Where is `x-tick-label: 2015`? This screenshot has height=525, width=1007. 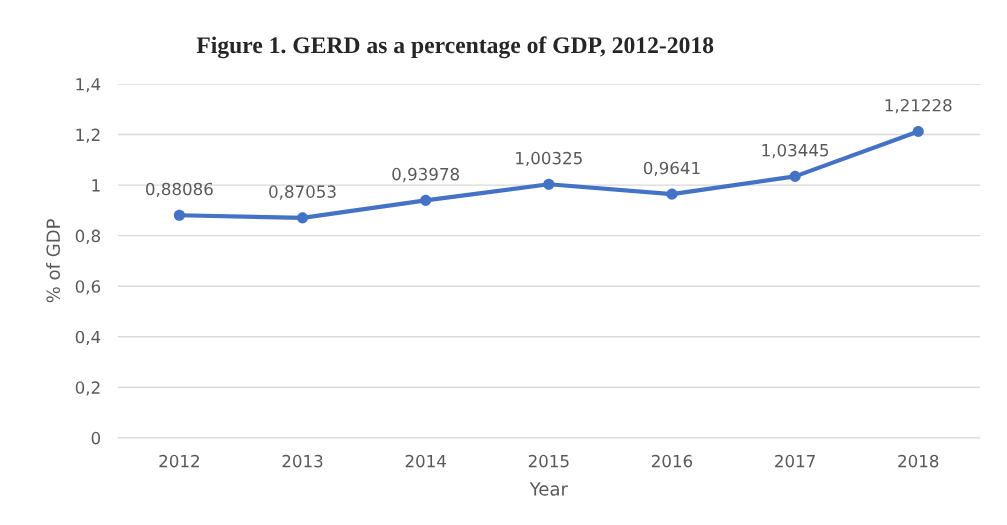
x-tick-label: 2015 is located at coordinates (548, 461).